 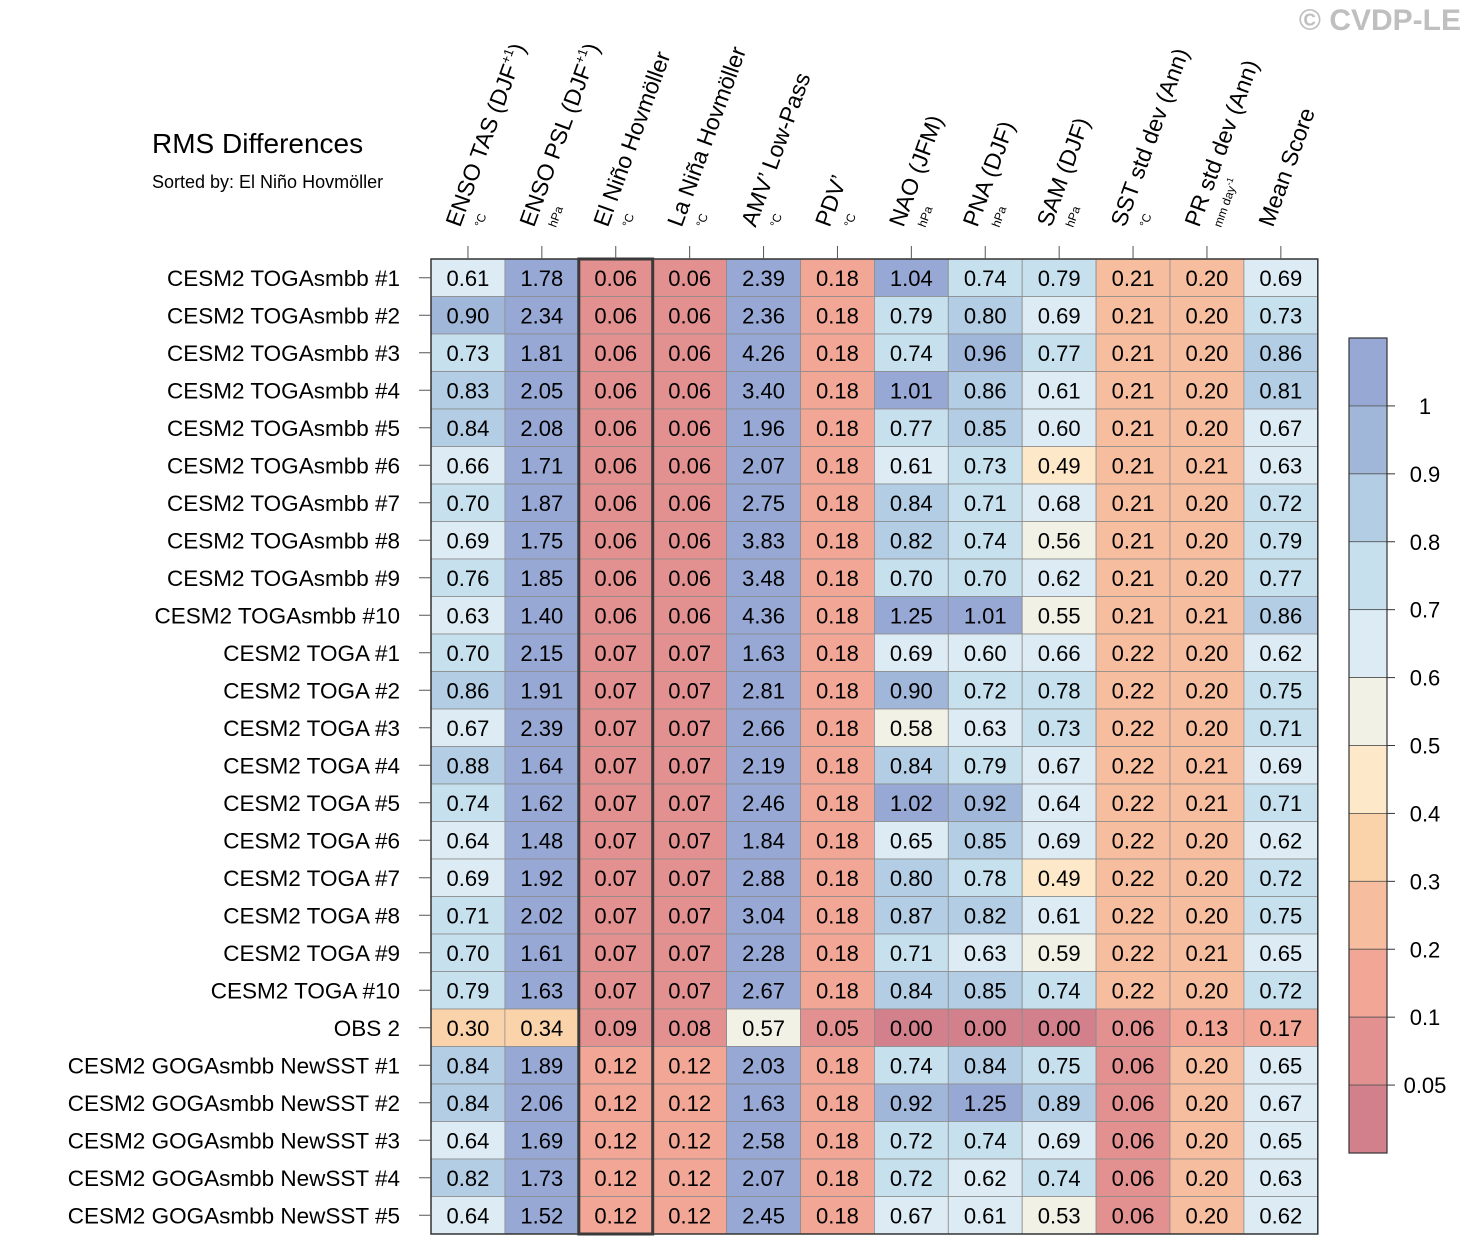 What do you see at coordinates (689, 1065) in the screenshot?
I see `cell-value: 0.12` at bounding box center [689, 1065].